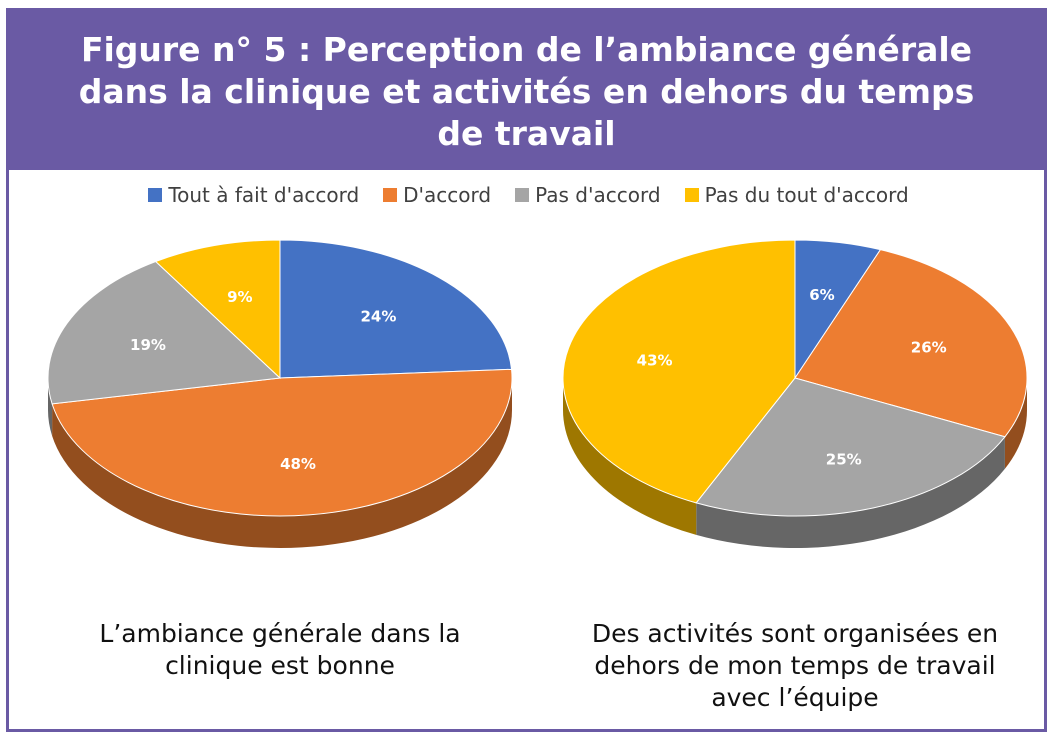  I want to click on data-label-pas-d-accord: 25%, so click(844, 460).